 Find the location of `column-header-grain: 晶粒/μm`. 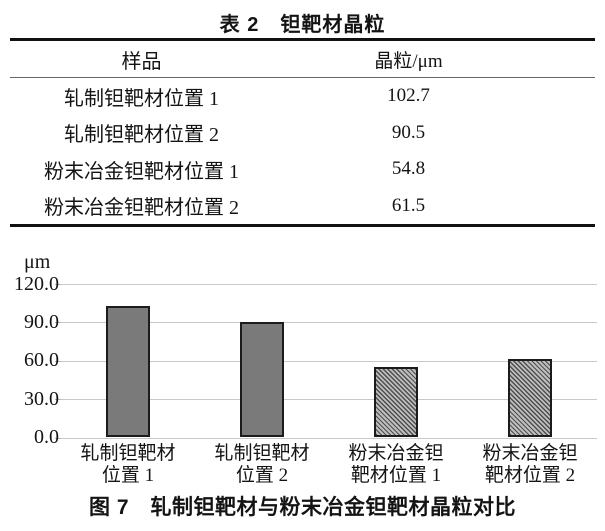

column-header-grain: 晶粒/μm is located at coordinates (408, 61).